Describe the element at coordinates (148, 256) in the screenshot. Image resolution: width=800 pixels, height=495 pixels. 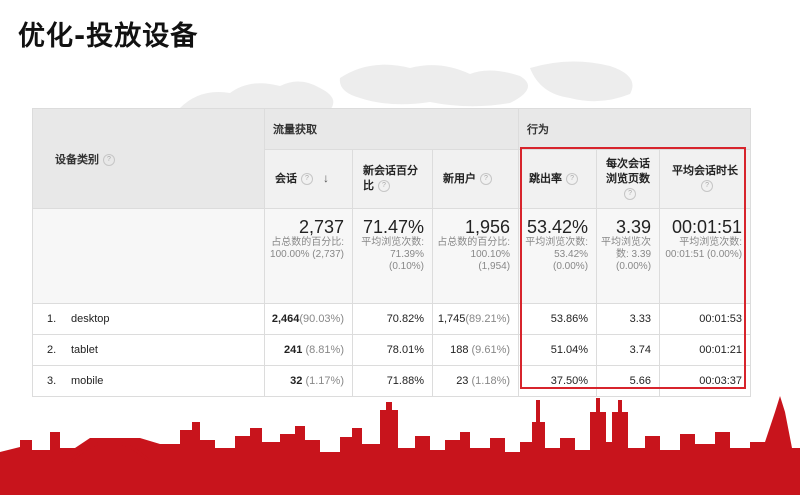
I see `summary-dimension-cell` at that location.